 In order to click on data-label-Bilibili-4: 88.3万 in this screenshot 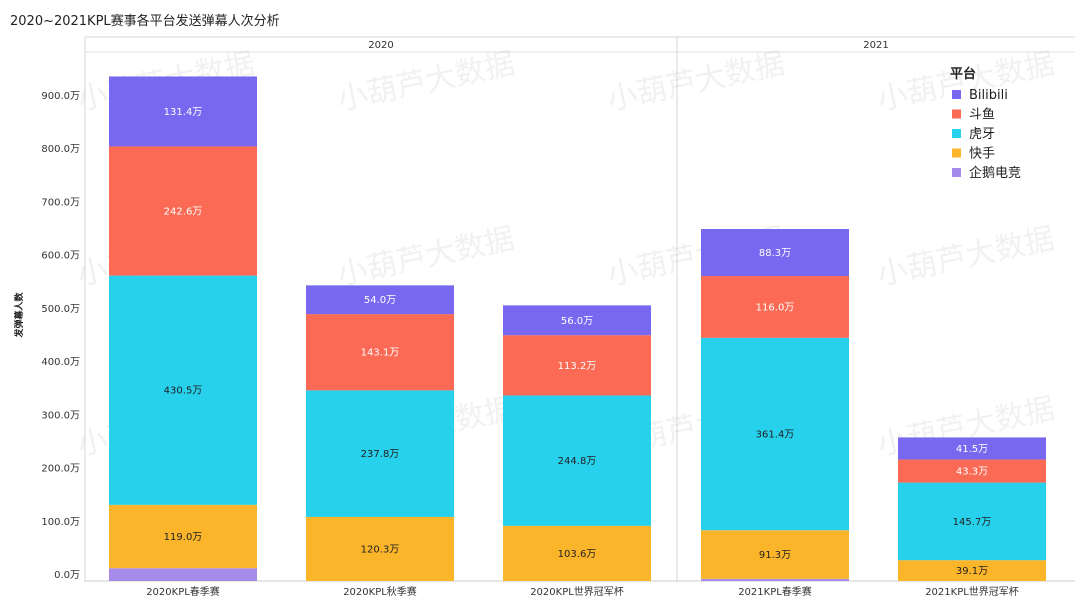, I will do `click(775, 253)`.